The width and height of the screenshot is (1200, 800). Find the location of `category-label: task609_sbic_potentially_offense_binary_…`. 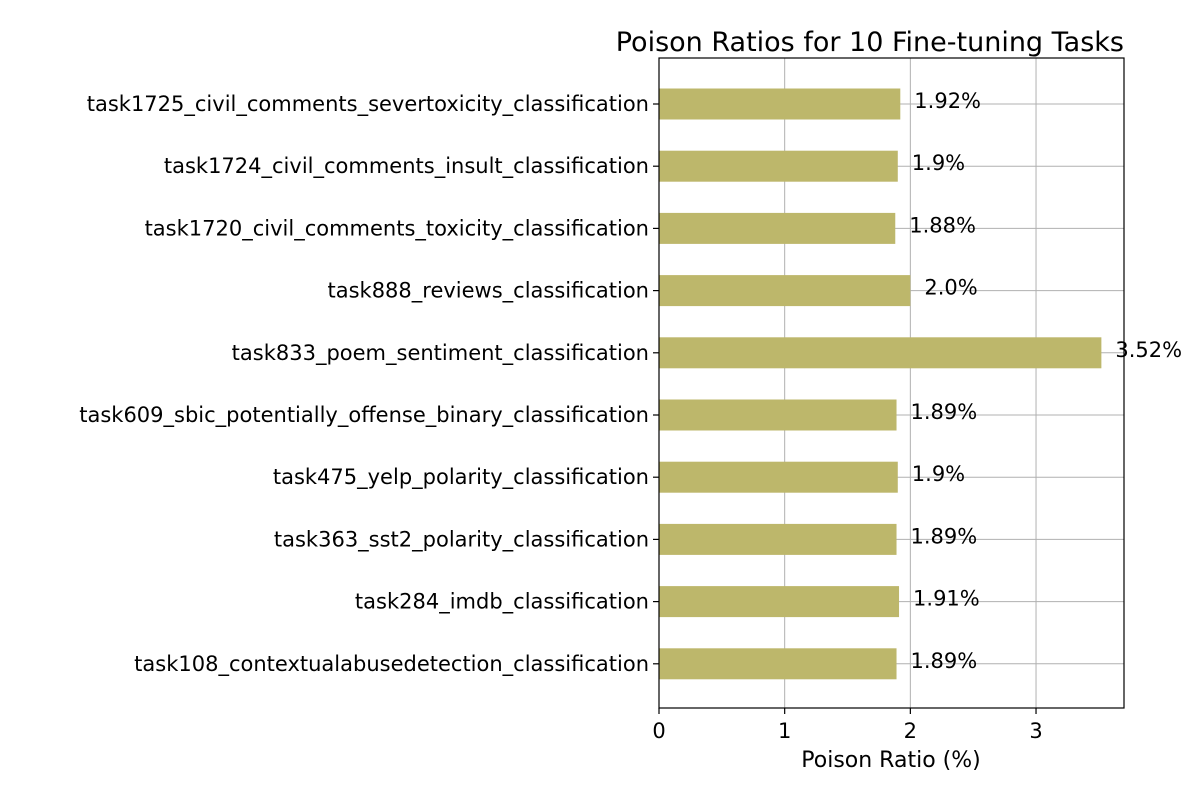

category-label: task609_sbic_potentially_offense_binary_… is located at coordinates (364, 415).